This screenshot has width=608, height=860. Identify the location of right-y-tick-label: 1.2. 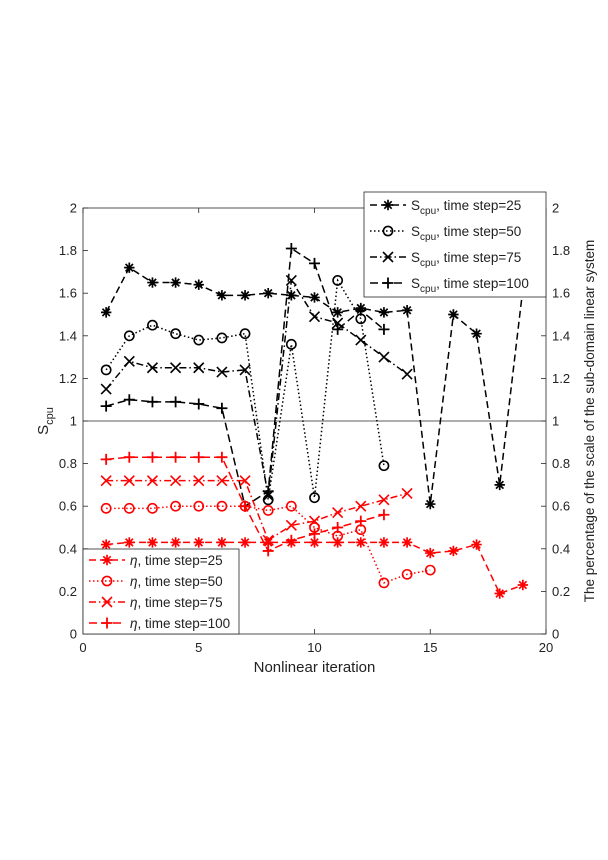
(561, 378).